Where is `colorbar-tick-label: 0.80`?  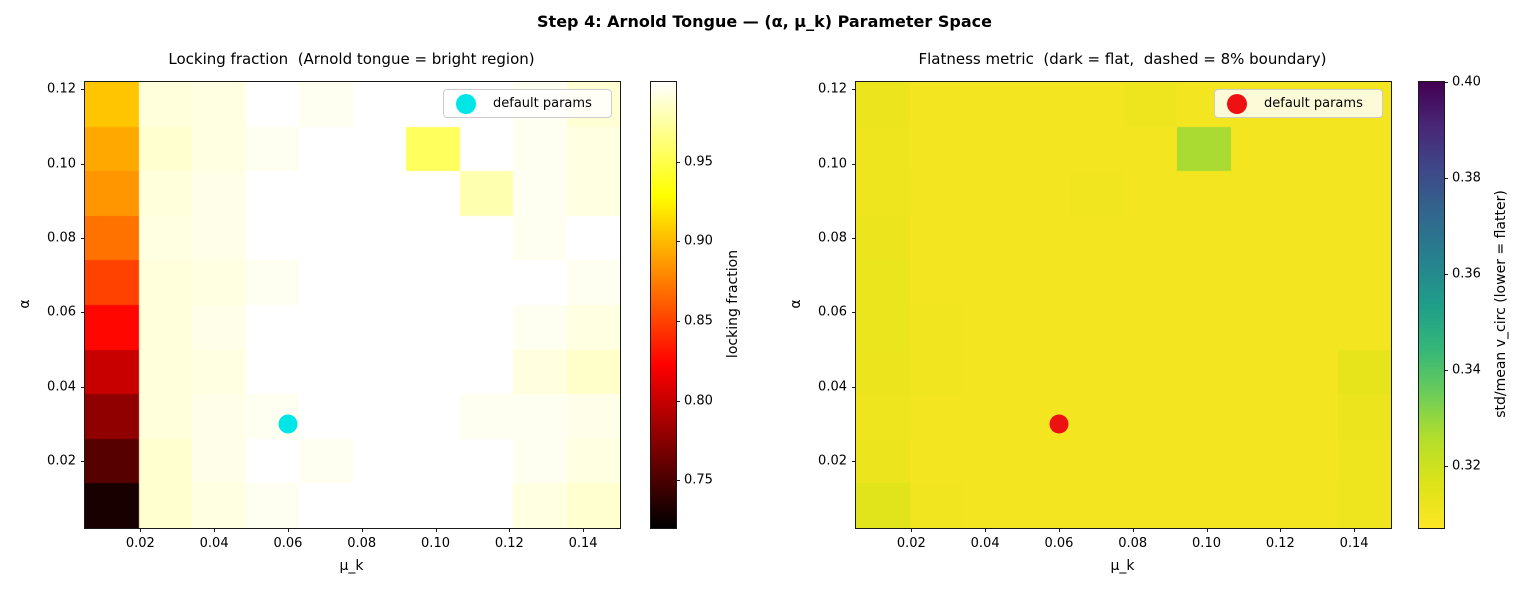
colorbar-tick-label: 0.80 is located at coordinates (698, 401).